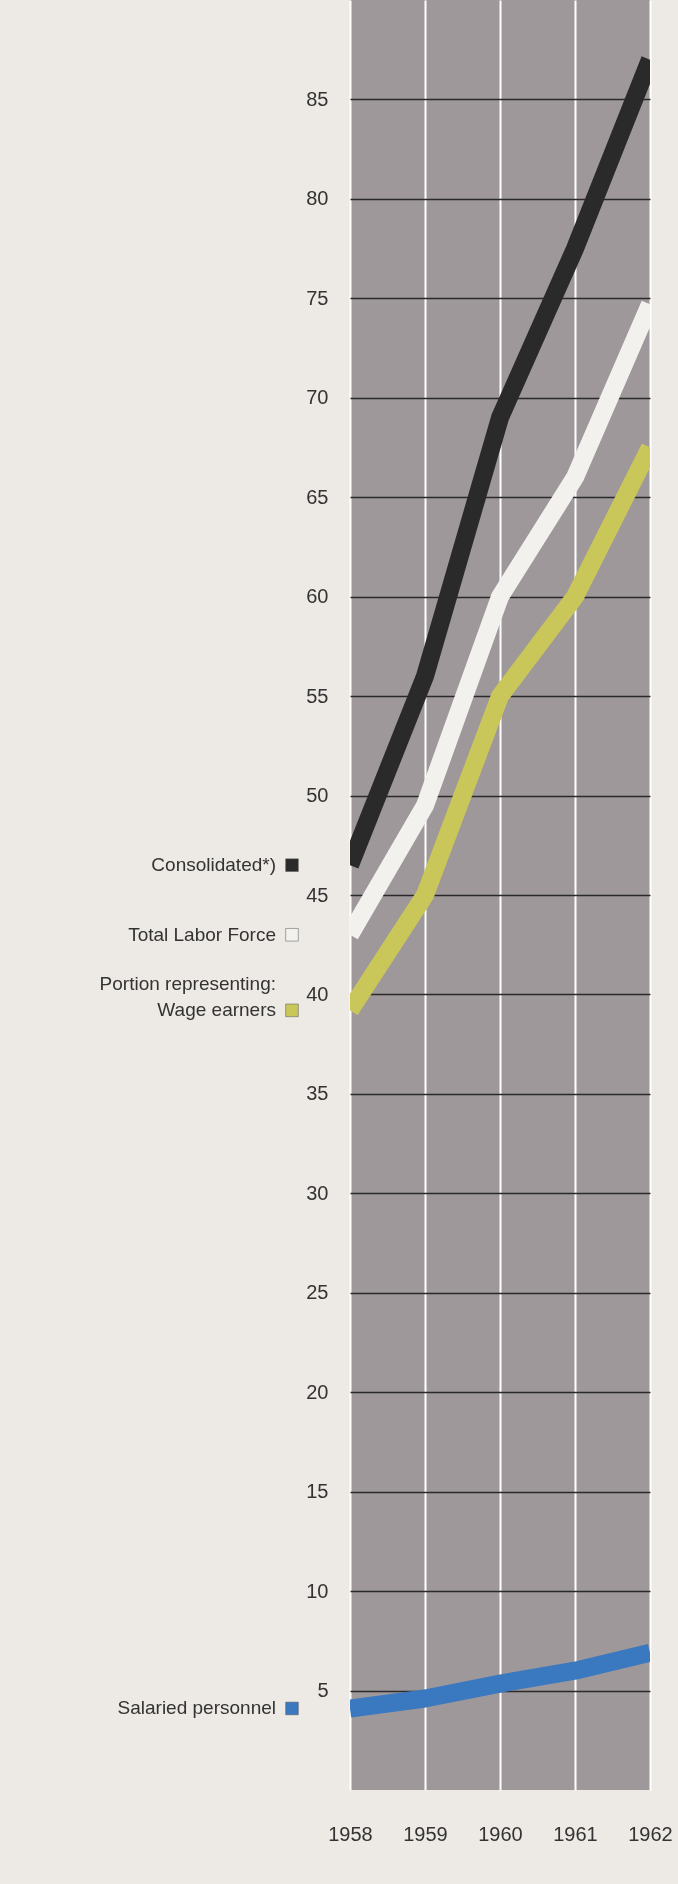 Image resolution: width=678 pixels, height=1884 pixels. Describe the element at coordinates (317, 795) in the screenshot. I see `y-tick-label: 50` at that location.